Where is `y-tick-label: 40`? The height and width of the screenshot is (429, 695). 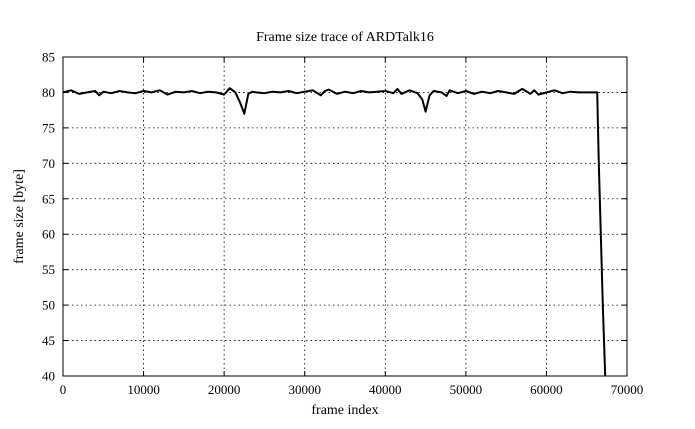 y-tick-label: 40 is located at coordinates (48, 376).